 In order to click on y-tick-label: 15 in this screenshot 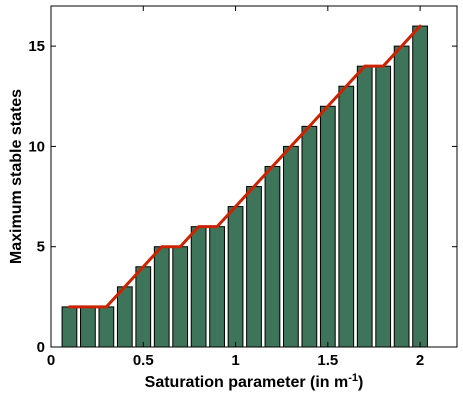, I will do `click(36, 46)`.